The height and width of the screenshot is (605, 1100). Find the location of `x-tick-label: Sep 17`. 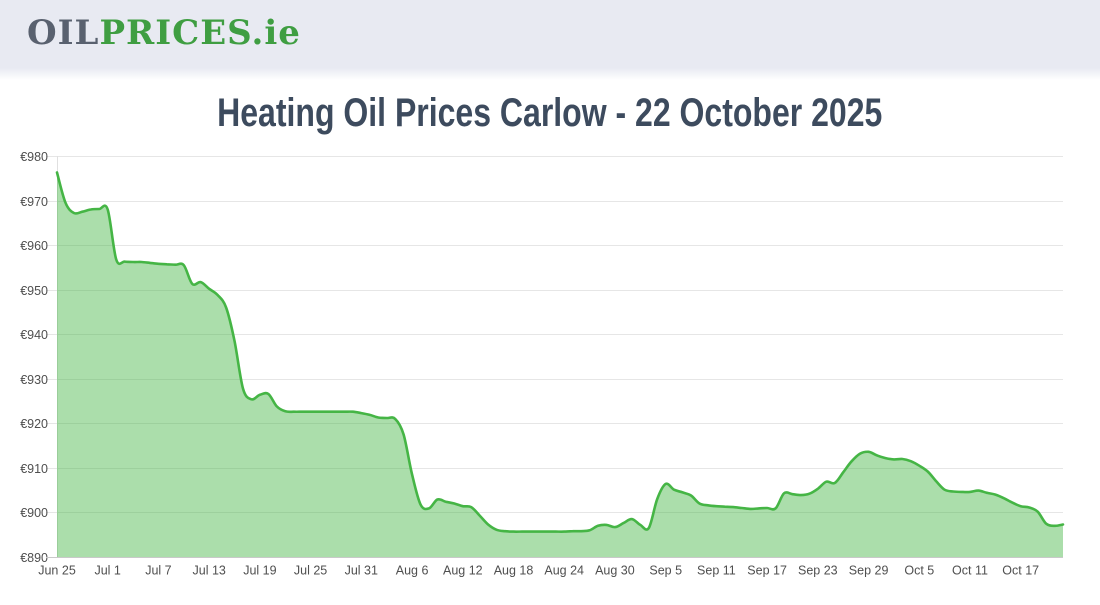

x-tick-label: Sep 17 is located at coordinates (767, 571).